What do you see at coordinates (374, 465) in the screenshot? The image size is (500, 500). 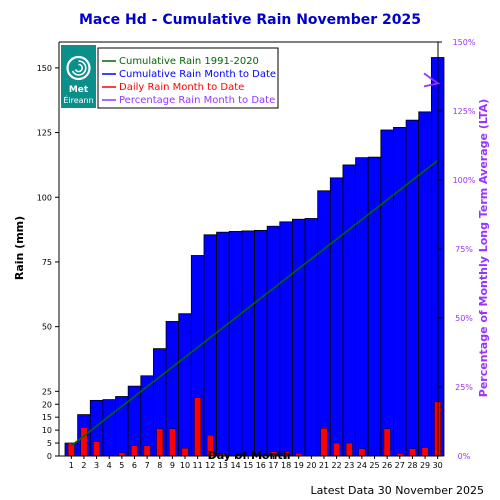 I see `x-tick-label: 25` at bounding box center [374, 465].